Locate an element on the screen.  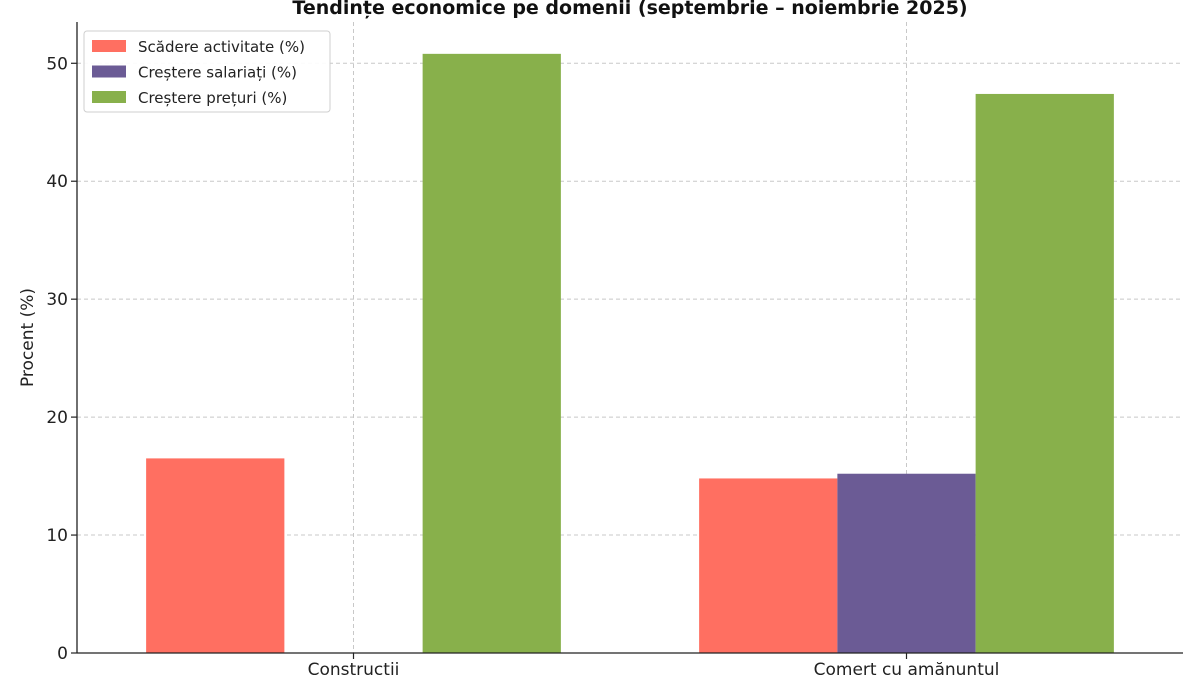
y-axis-title: Procent (%) is located at coordinates (28, 337).